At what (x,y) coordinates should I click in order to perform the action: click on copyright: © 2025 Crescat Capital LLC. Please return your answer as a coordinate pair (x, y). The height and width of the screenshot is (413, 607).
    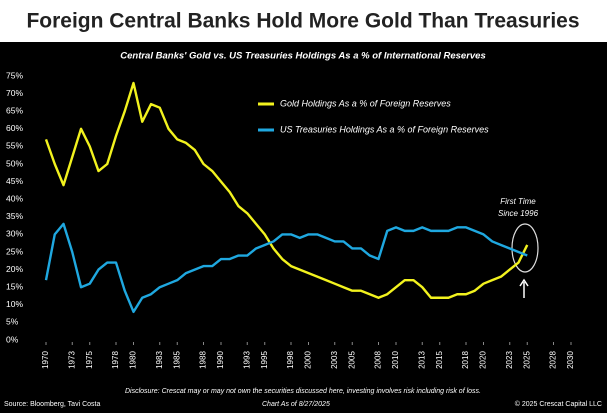
    Looking at the image, I should click on (558, 404).